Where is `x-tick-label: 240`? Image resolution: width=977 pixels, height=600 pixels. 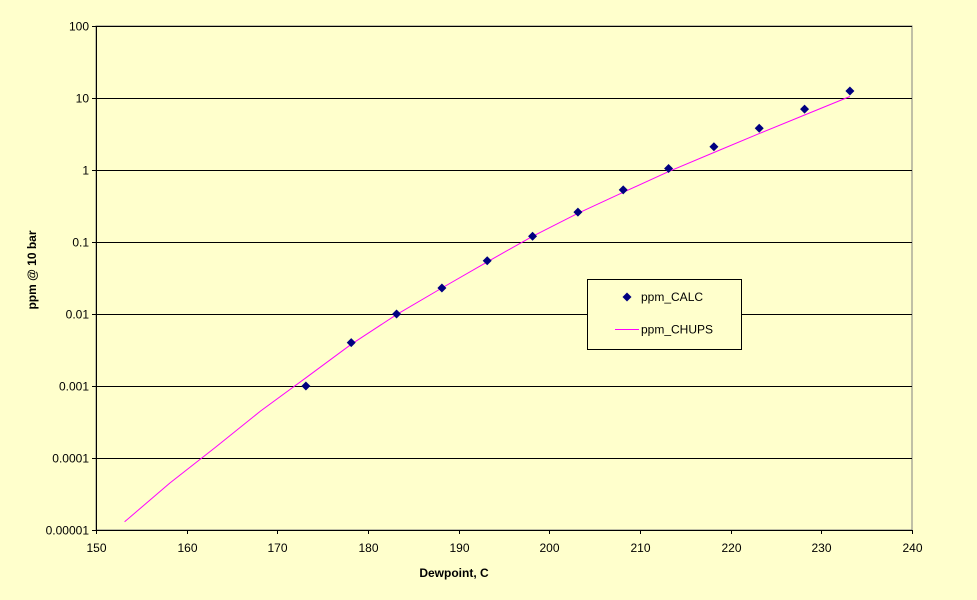 x-tick-label: 240 is located at coordinates (912, 548).